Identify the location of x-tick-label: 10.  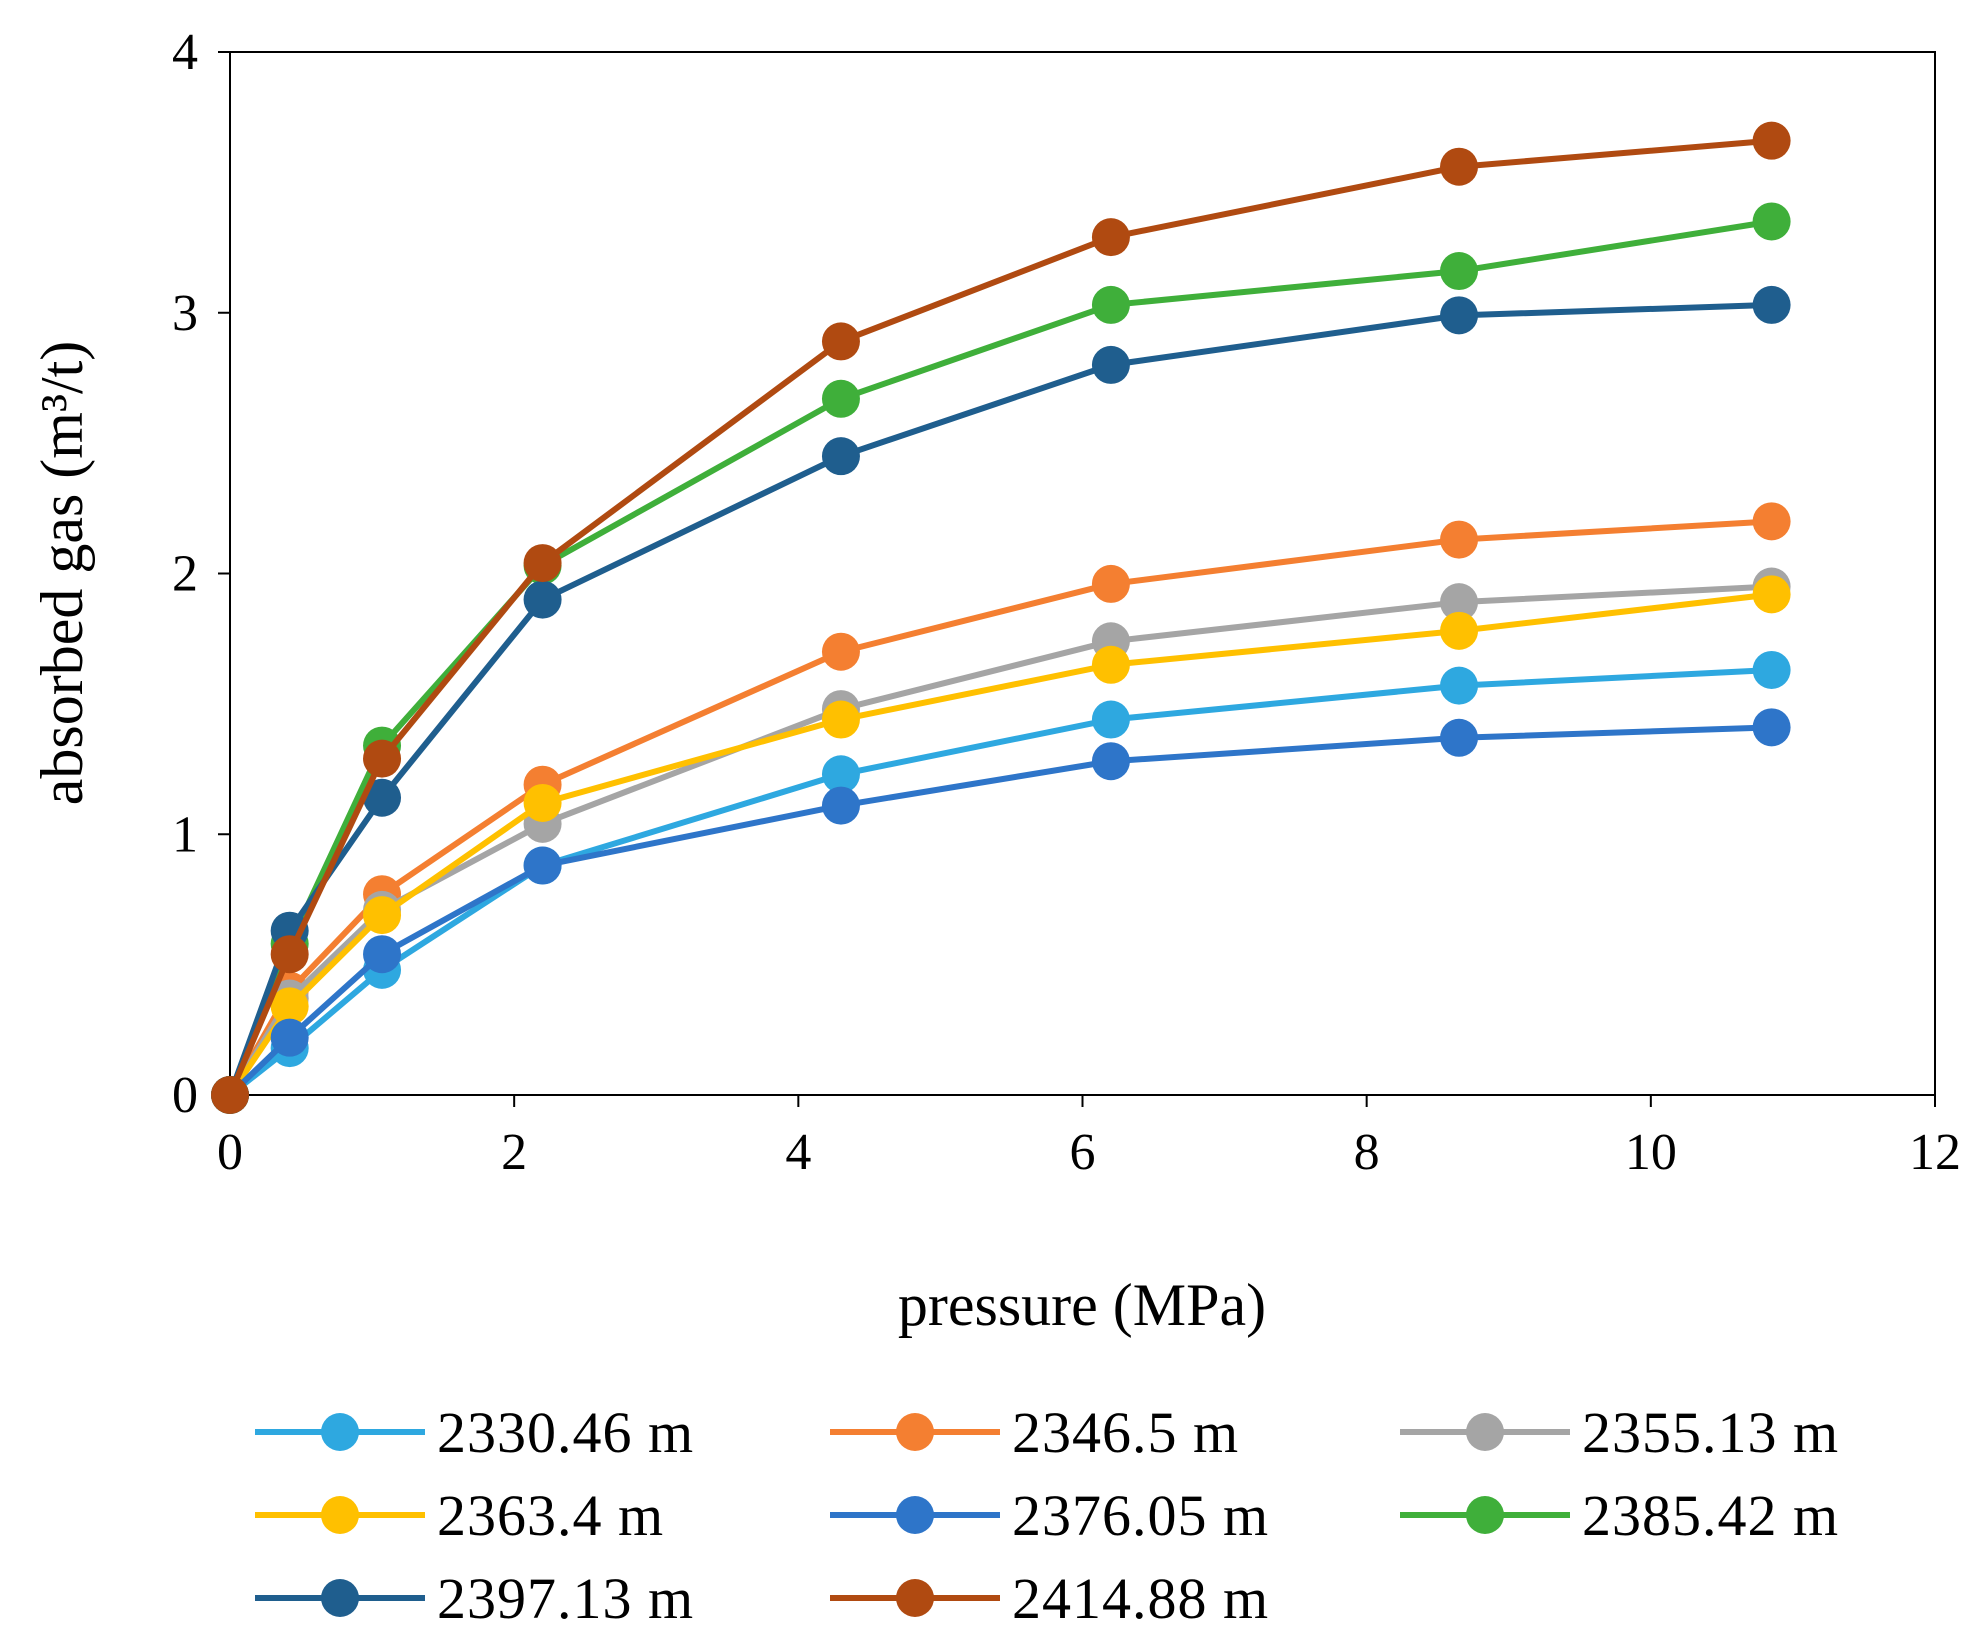
(1651, 1152).